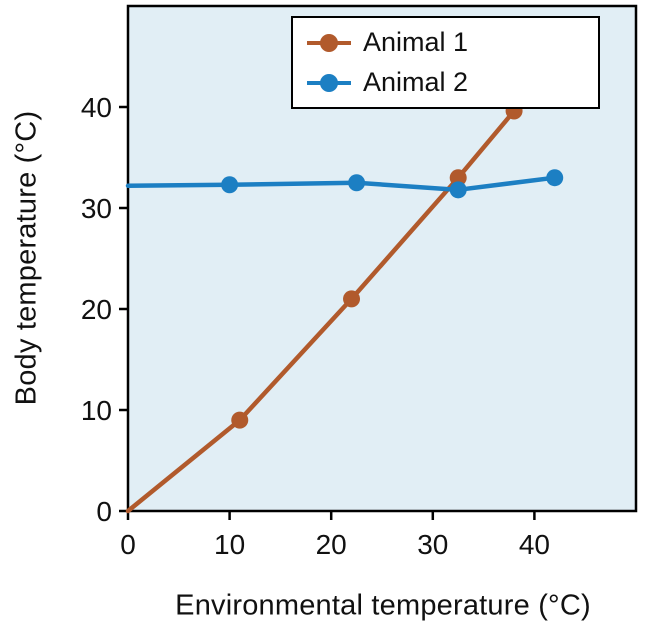 This screenshot has width=650, height=633. What do you see at coordinates (128, 544) in the screenshot?
I see `x-tick-label: 0` at bounding box center [128, 544].